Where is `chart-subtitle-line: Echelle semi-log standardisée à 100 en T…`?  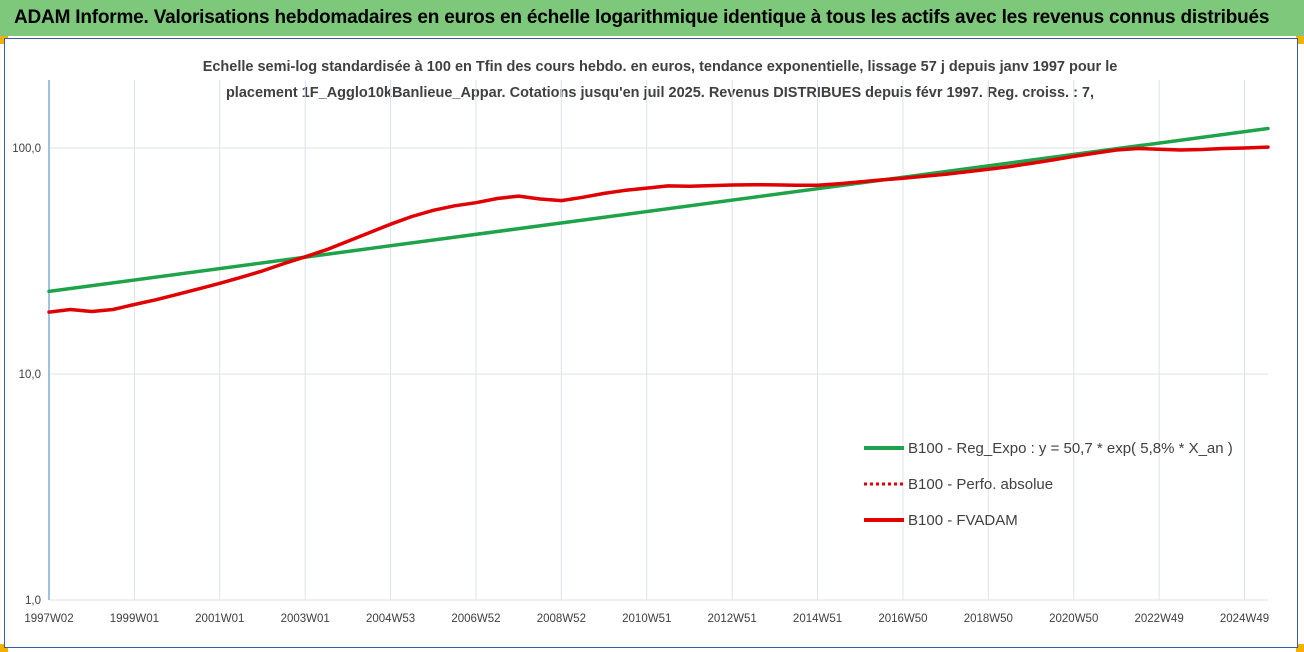 chart-subtitle-line: Echelle semi-log standardisée à 100 en T… is located at coordinates (660, 67).